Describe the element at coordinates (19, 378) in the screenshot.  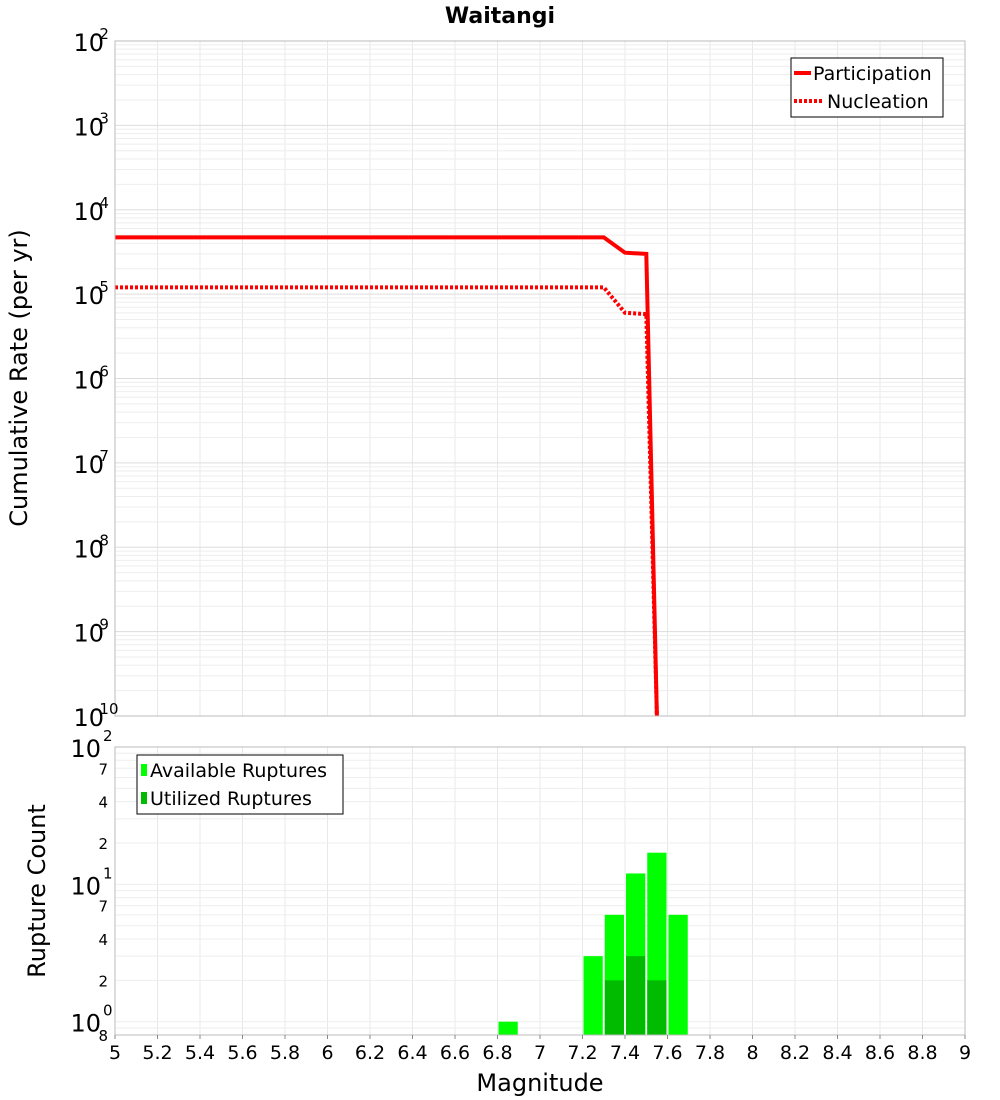
I see `top-y-axis-label: Cumulative Rate (per yr)` at that location.